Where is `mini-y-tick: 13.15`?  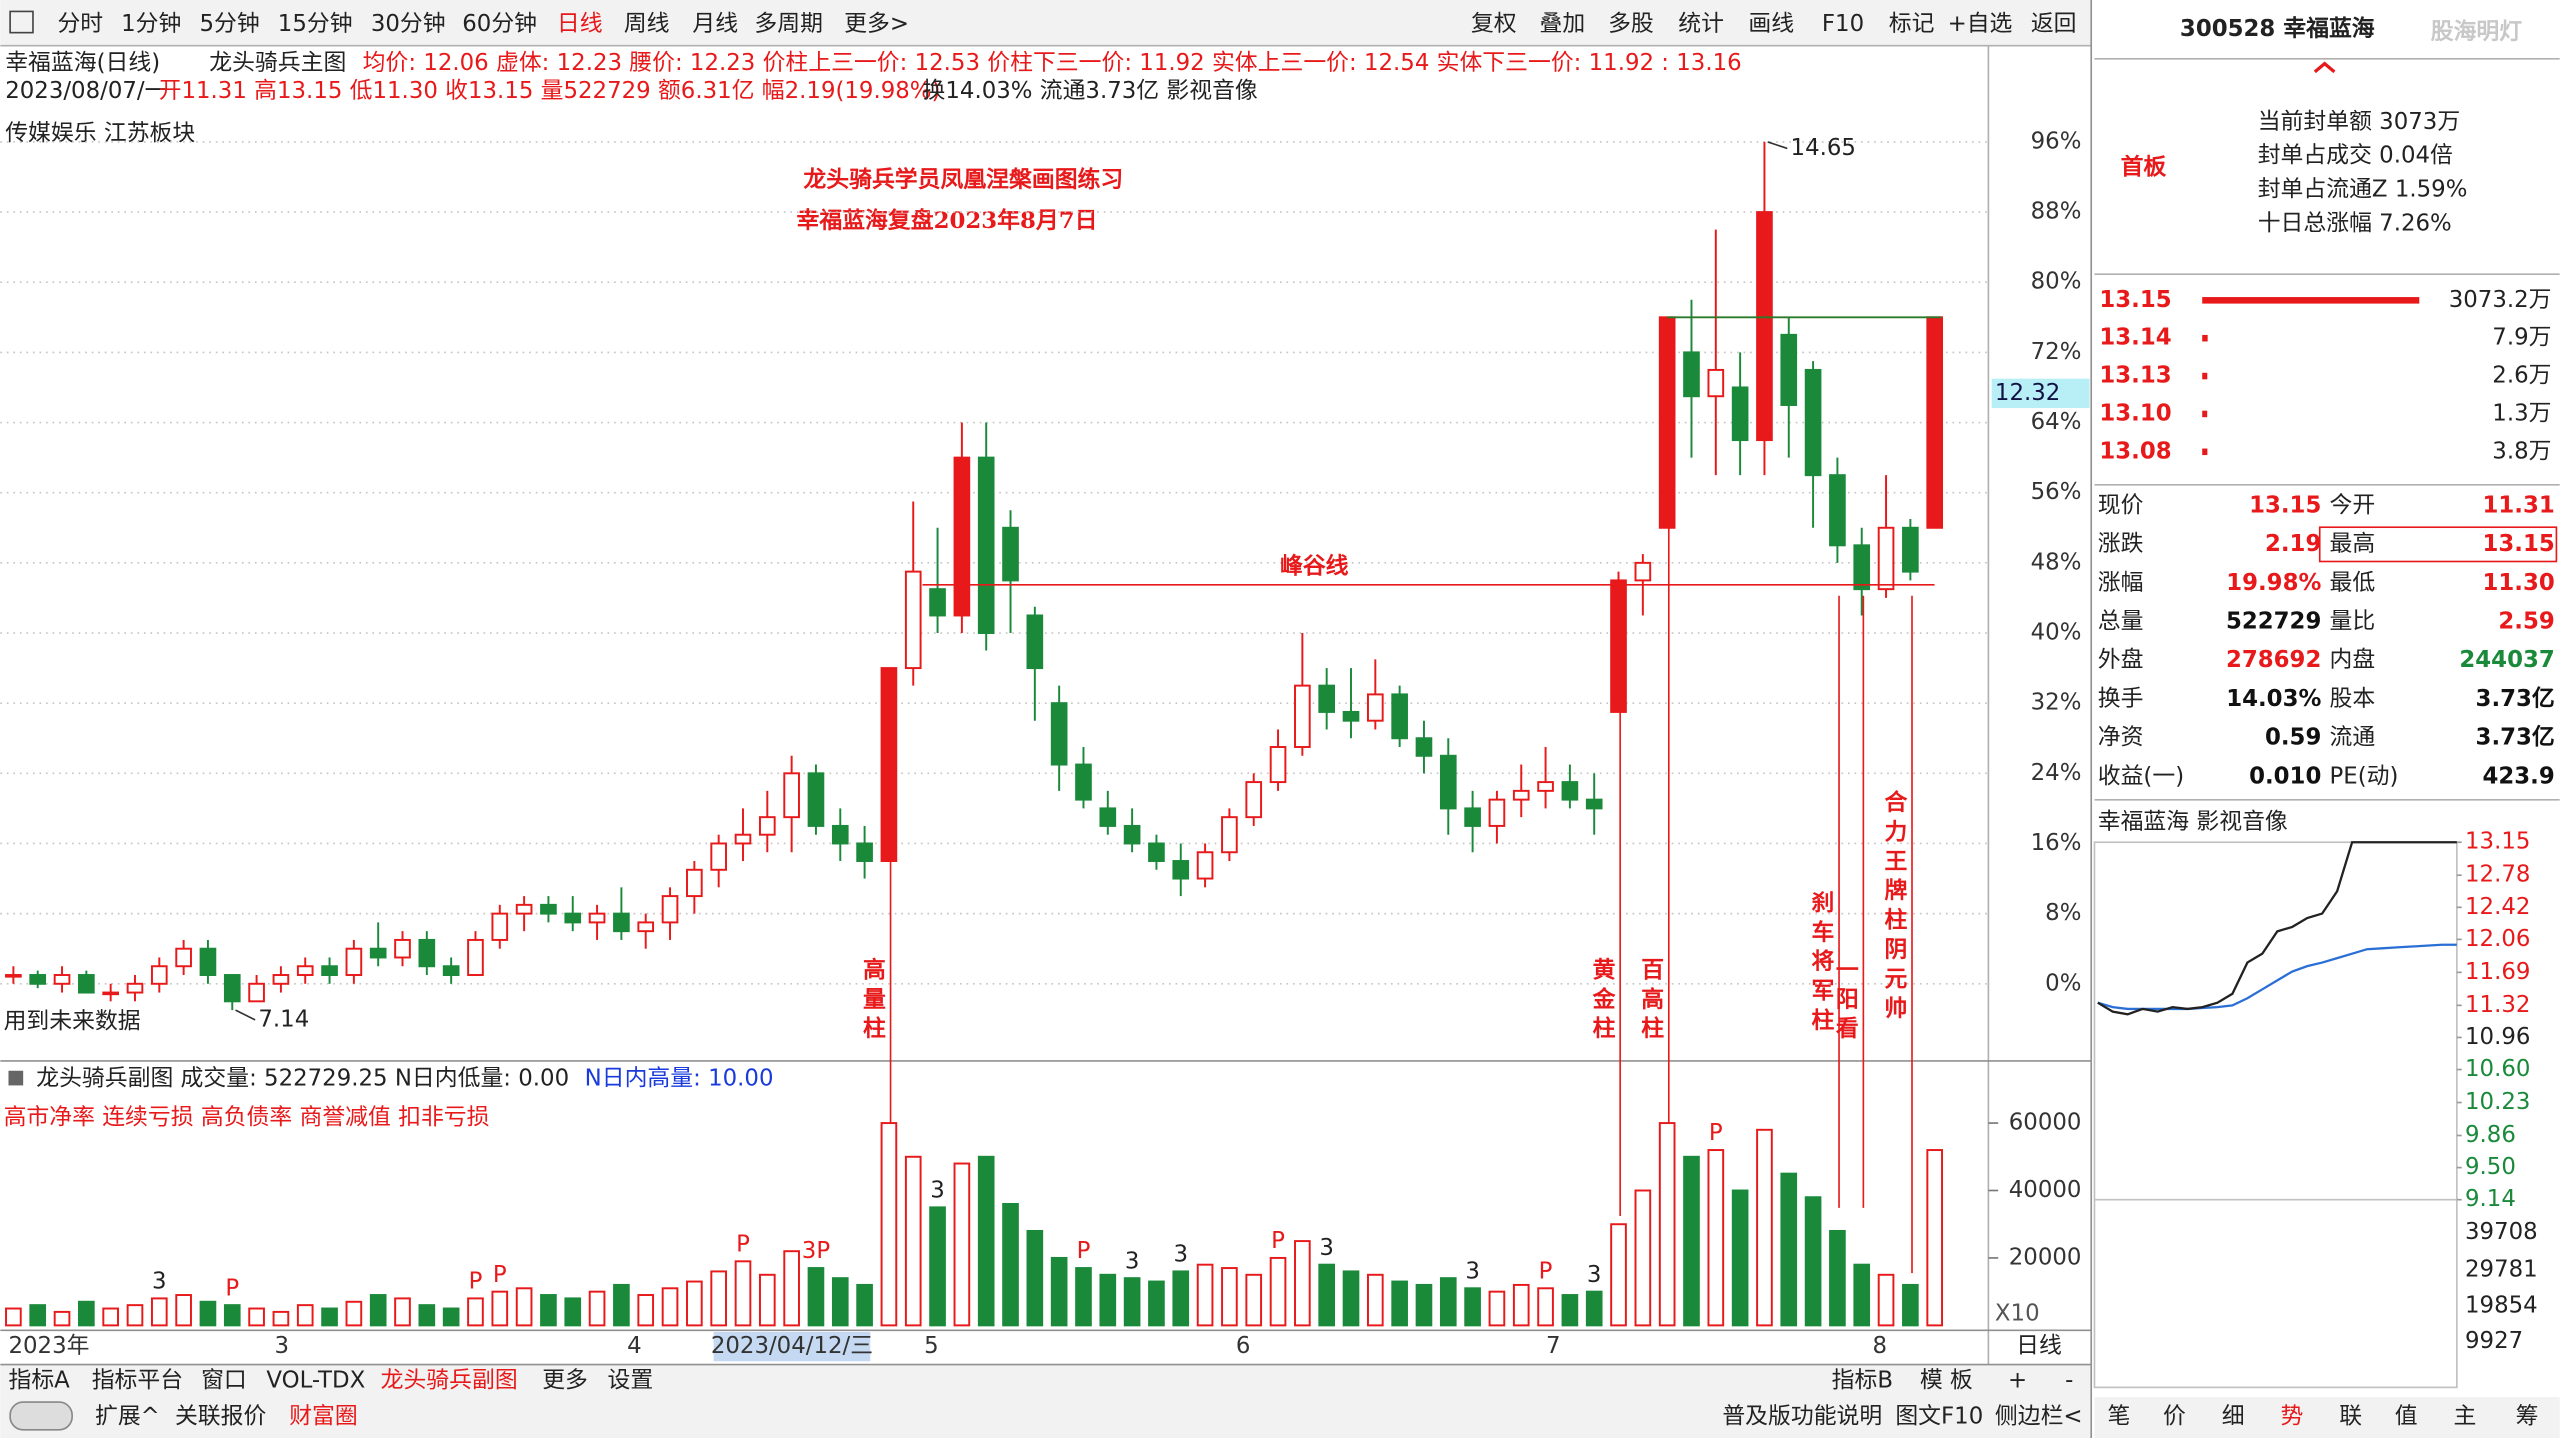
mini-y-tick: 13.15 is located at coordinates (2497, 842).